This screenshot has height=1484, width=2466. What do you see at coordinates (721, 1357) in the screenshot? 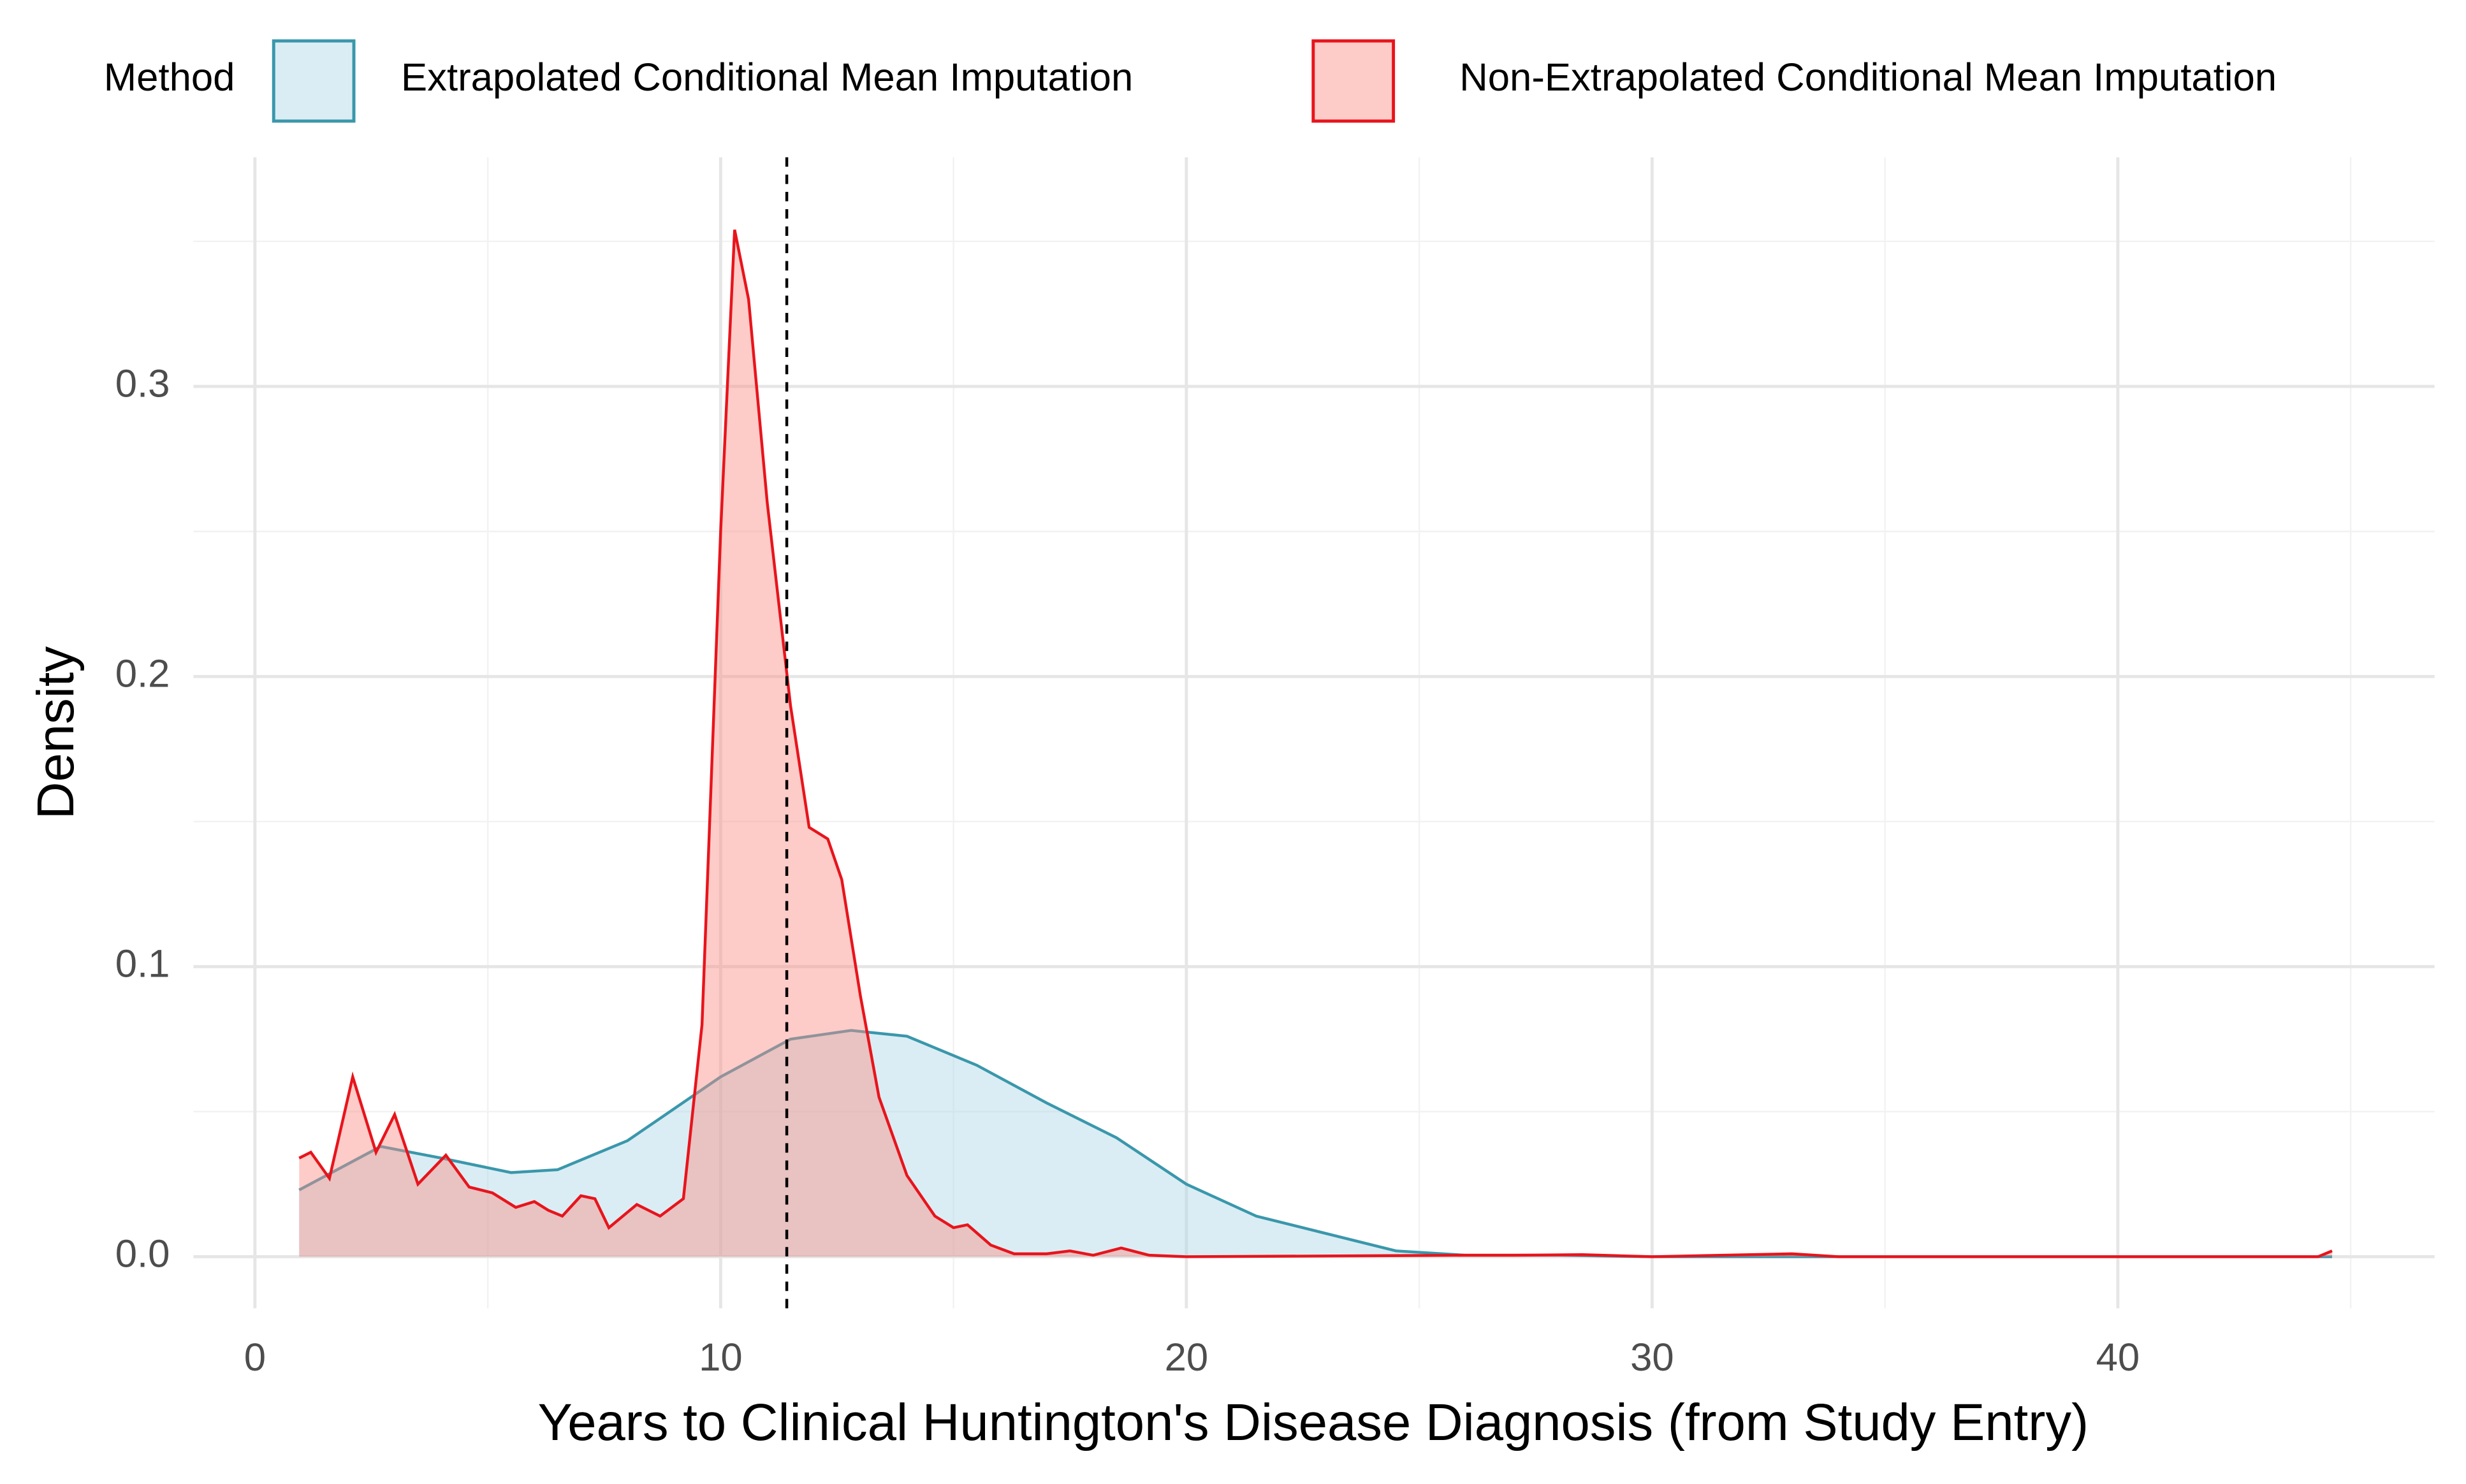
I see `x-tick-label: 10` at bounding box center [721, 1357].